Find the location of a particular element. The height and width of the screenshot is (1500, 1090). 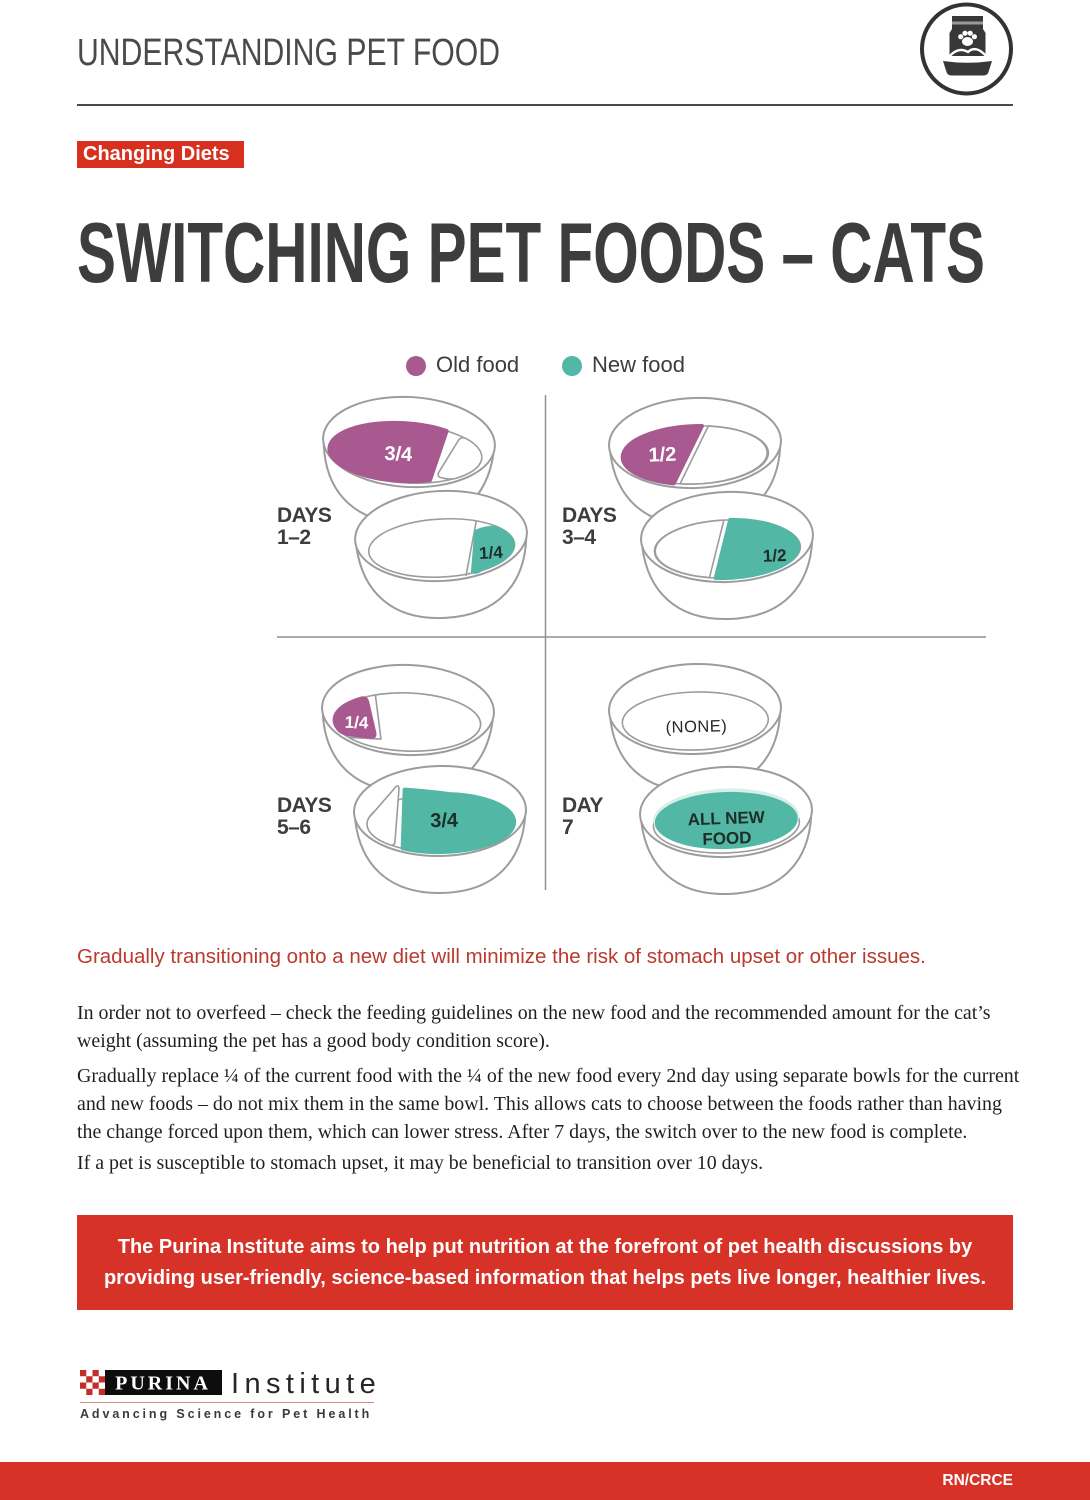

svg-text: 3–4 is located at coordinates (579, 537).